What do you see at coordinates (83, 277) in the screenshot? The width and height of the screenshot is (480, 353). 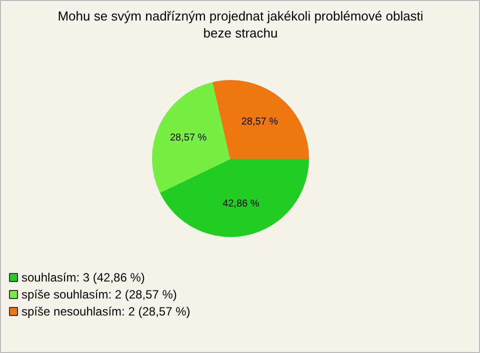 I see `legend-label: souhlasím: 3 (42,86 %)` at bounding box center [83, 277].